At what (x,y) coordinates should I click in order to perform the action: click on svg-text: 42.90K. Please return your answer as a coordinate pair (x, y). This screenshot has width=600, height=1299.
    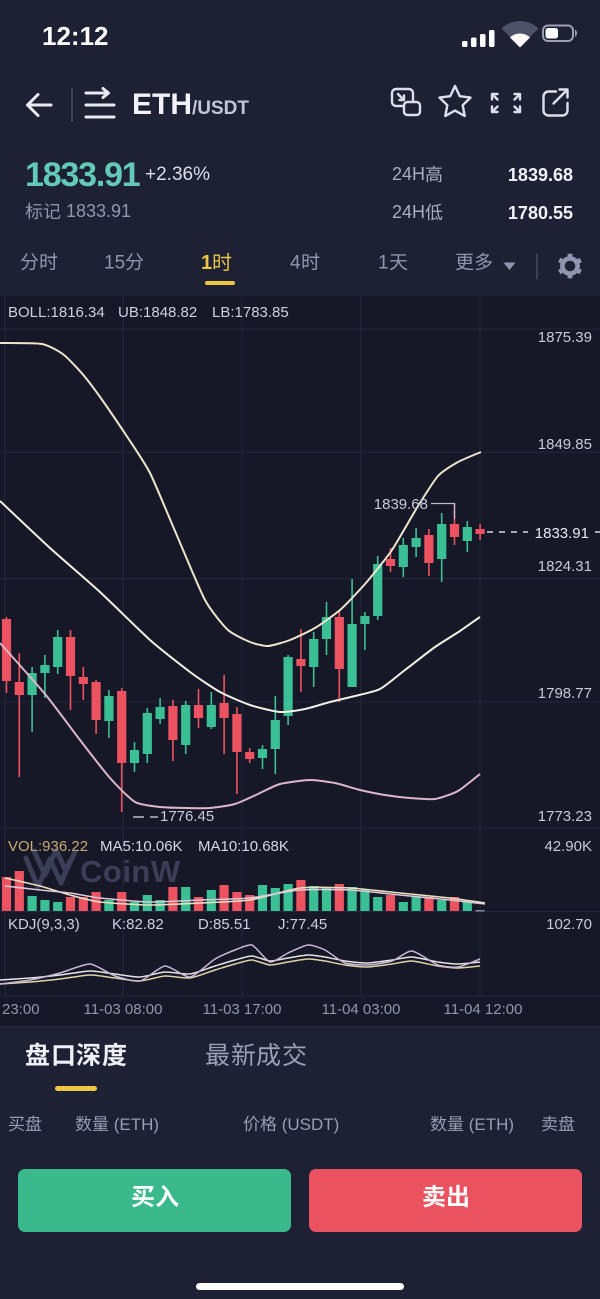
    Looking at the image, I should click on (568, 846).